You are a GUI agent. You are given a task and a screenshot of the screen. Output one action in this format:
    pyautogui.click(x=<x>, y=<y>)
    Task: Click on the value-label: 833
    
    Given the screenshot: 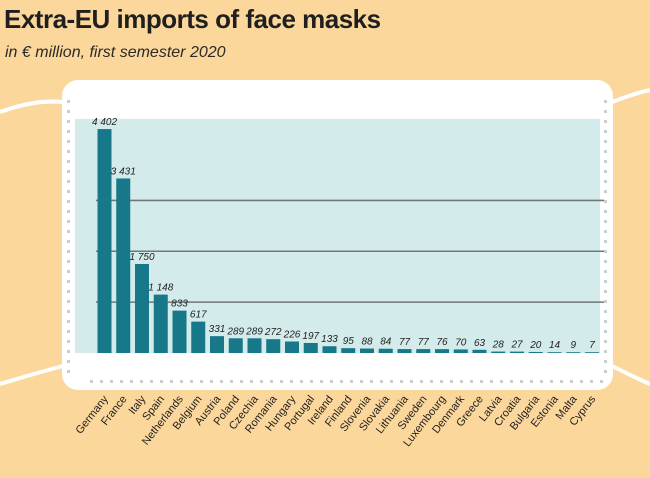 What is the action you would take?
    pyautogui.click(x=179, y=304)
    